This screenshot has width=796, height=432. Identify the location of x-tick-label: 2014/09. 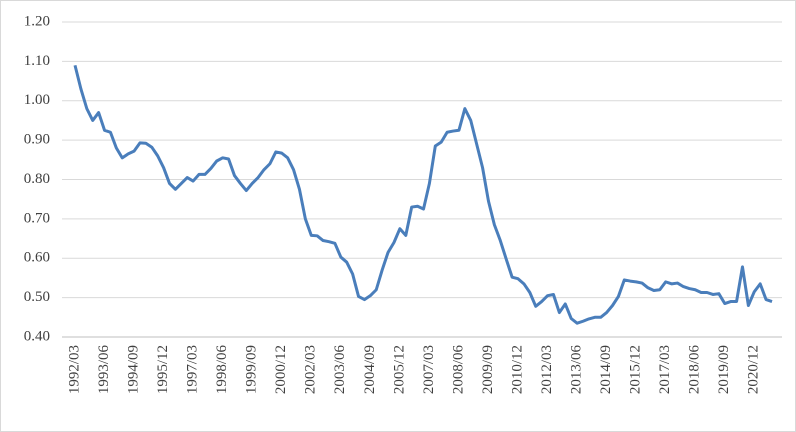
(606, 369).